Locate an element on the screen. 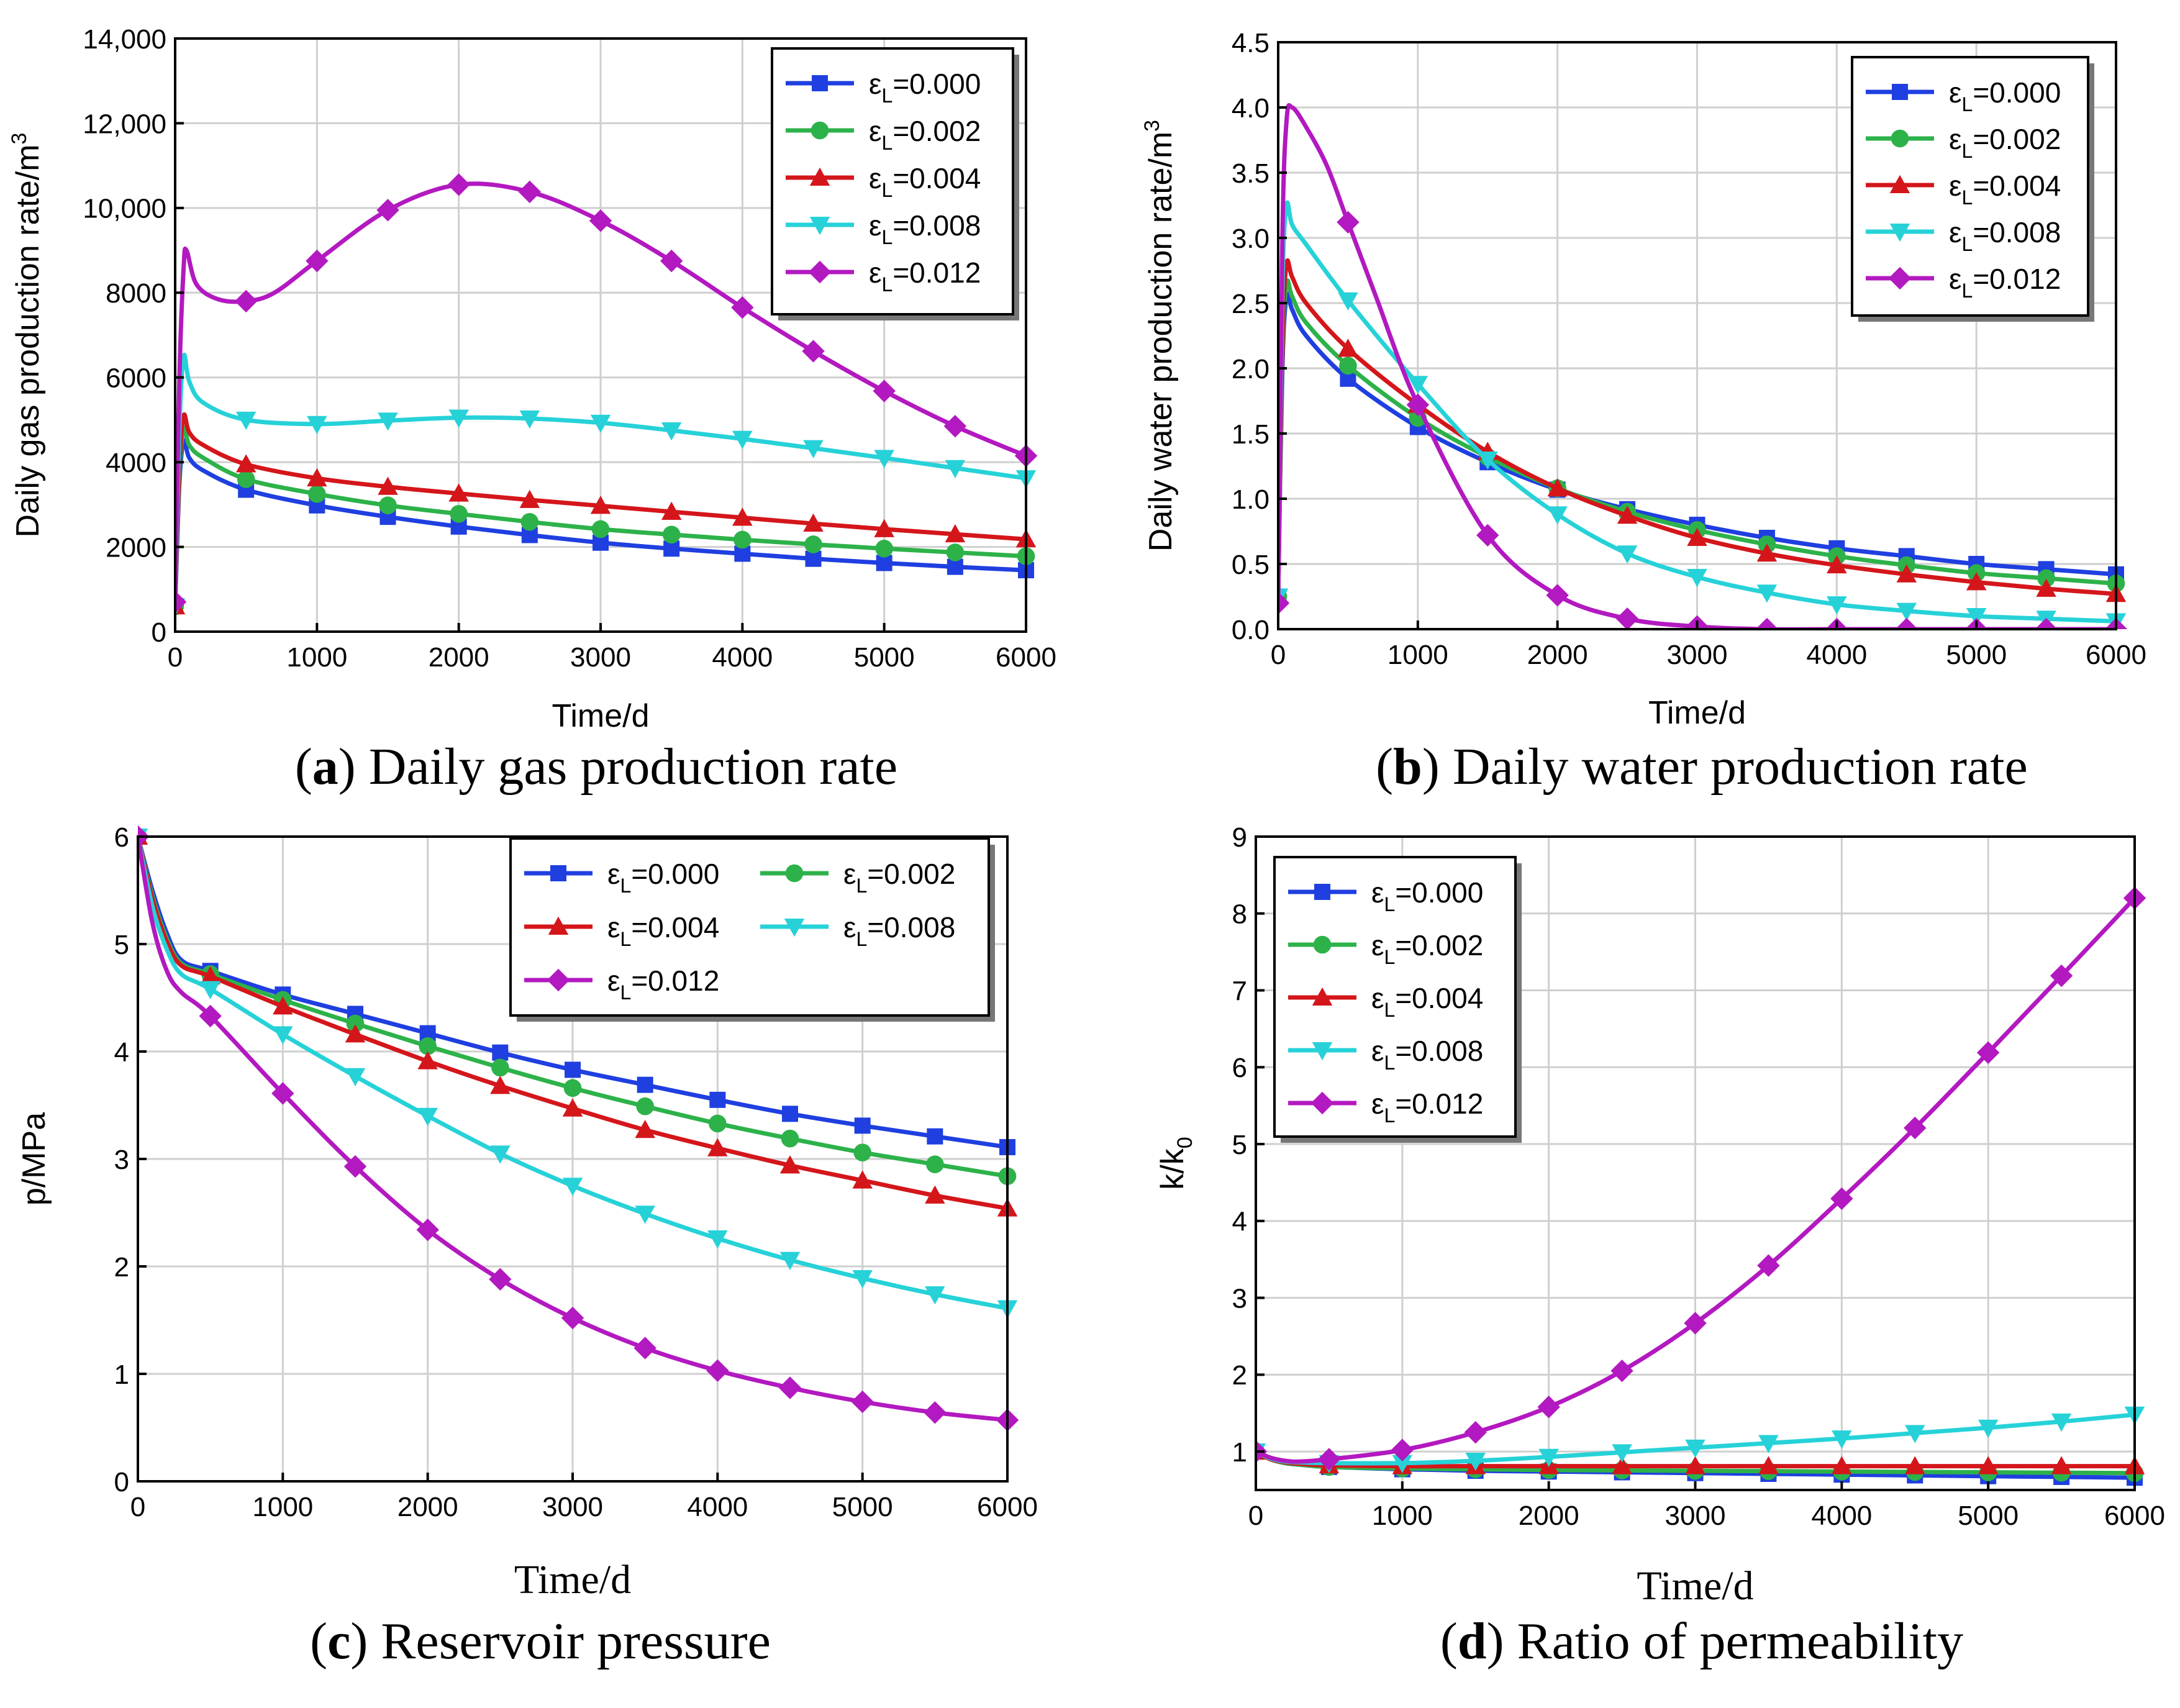 Image resolution: width=2180 pixels, height=1708 pixels. y-tick-label: 7 is located at coordinates (1239, 991).